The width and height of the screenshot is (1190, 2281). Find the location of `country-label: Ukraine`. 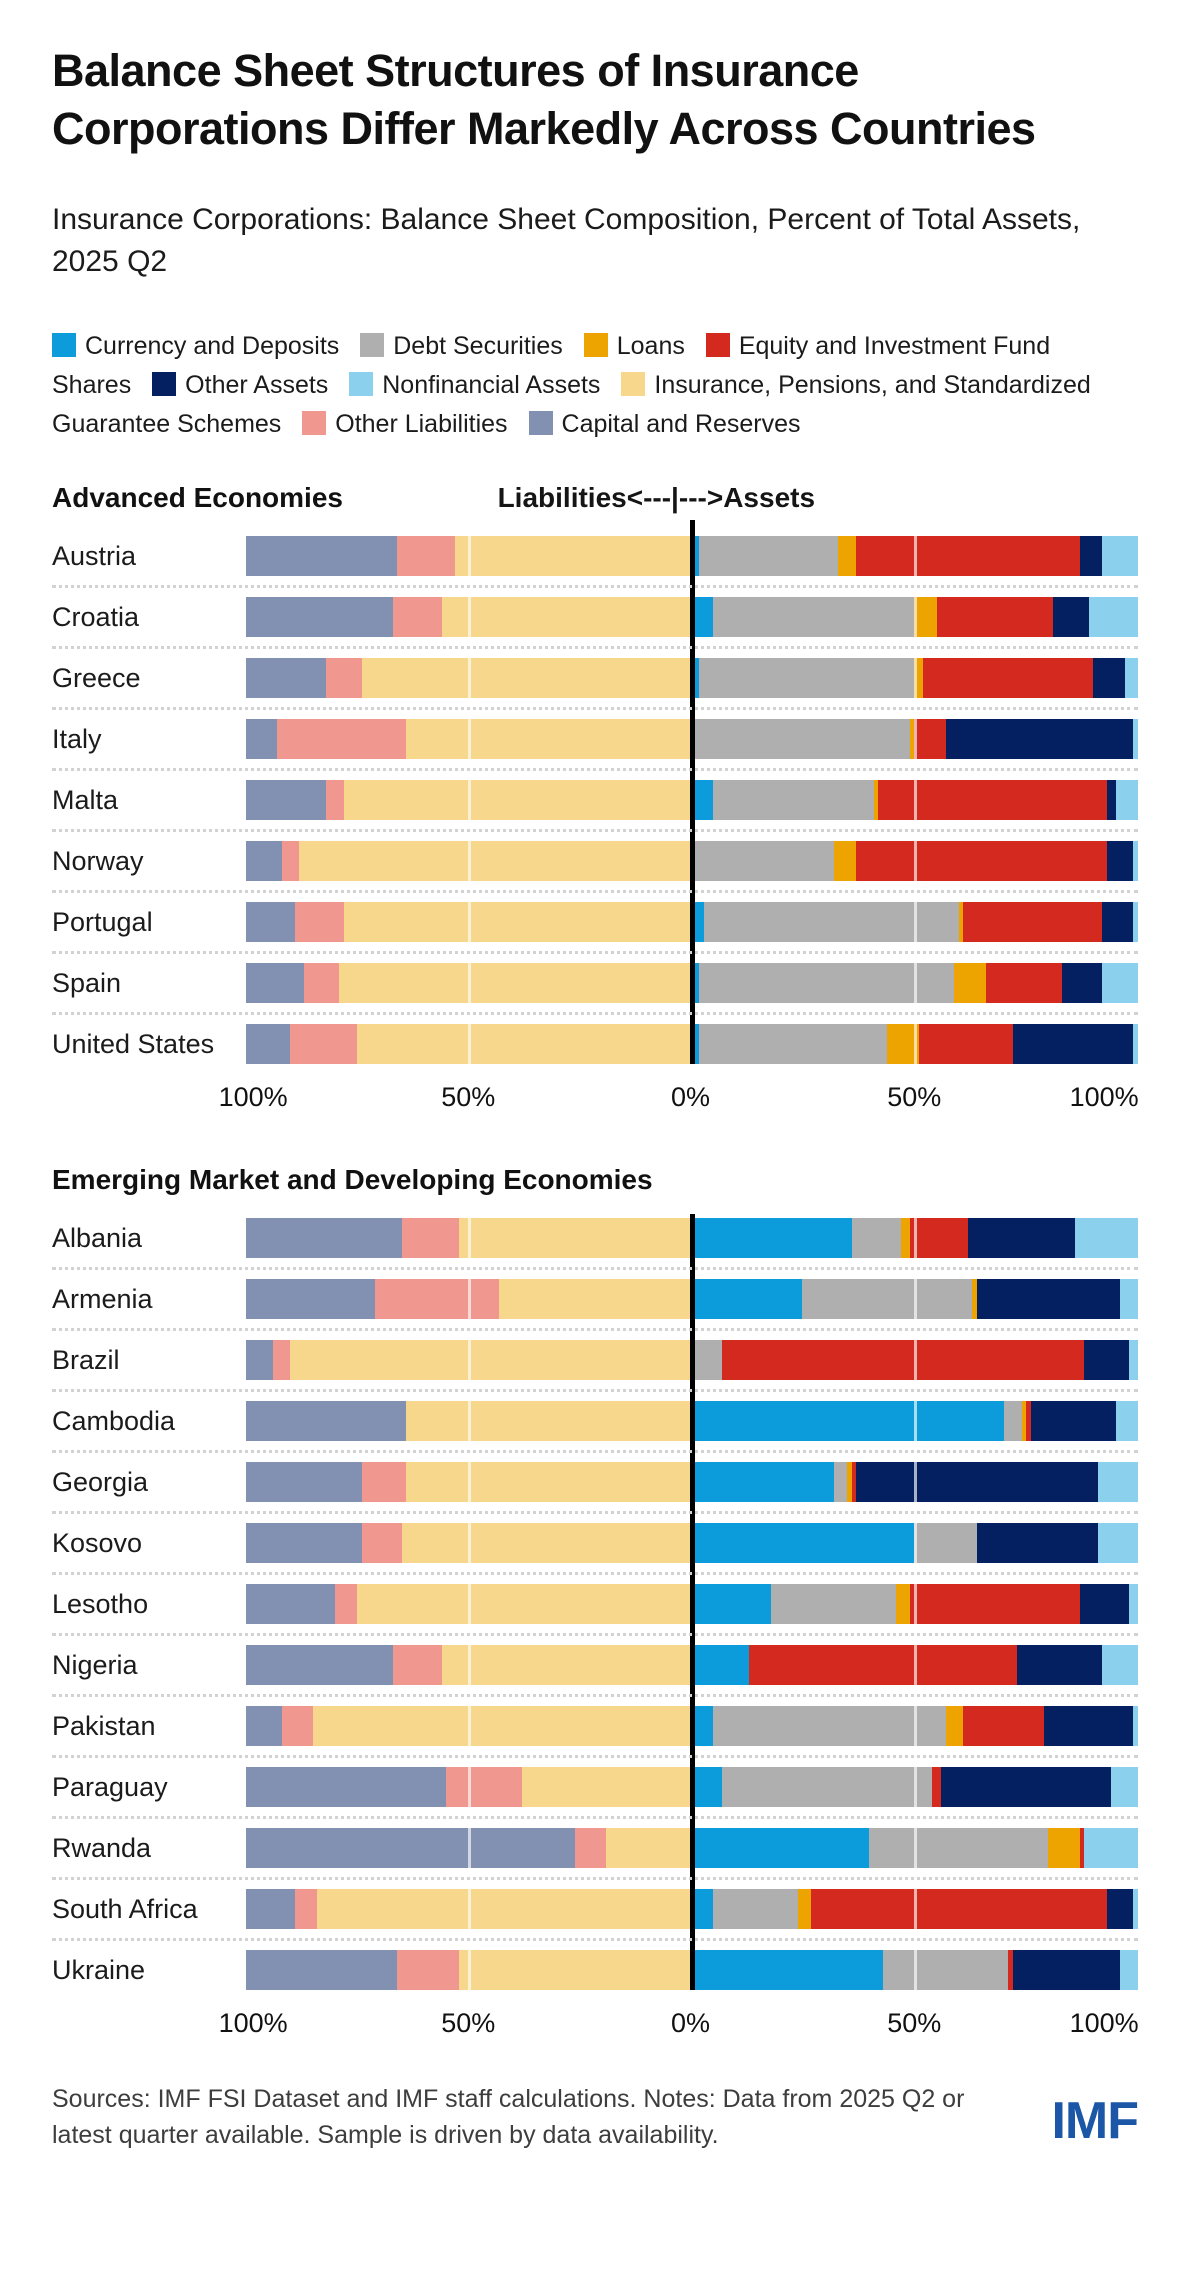

country-label: Ukraine is located at coordinates (99, 1969).